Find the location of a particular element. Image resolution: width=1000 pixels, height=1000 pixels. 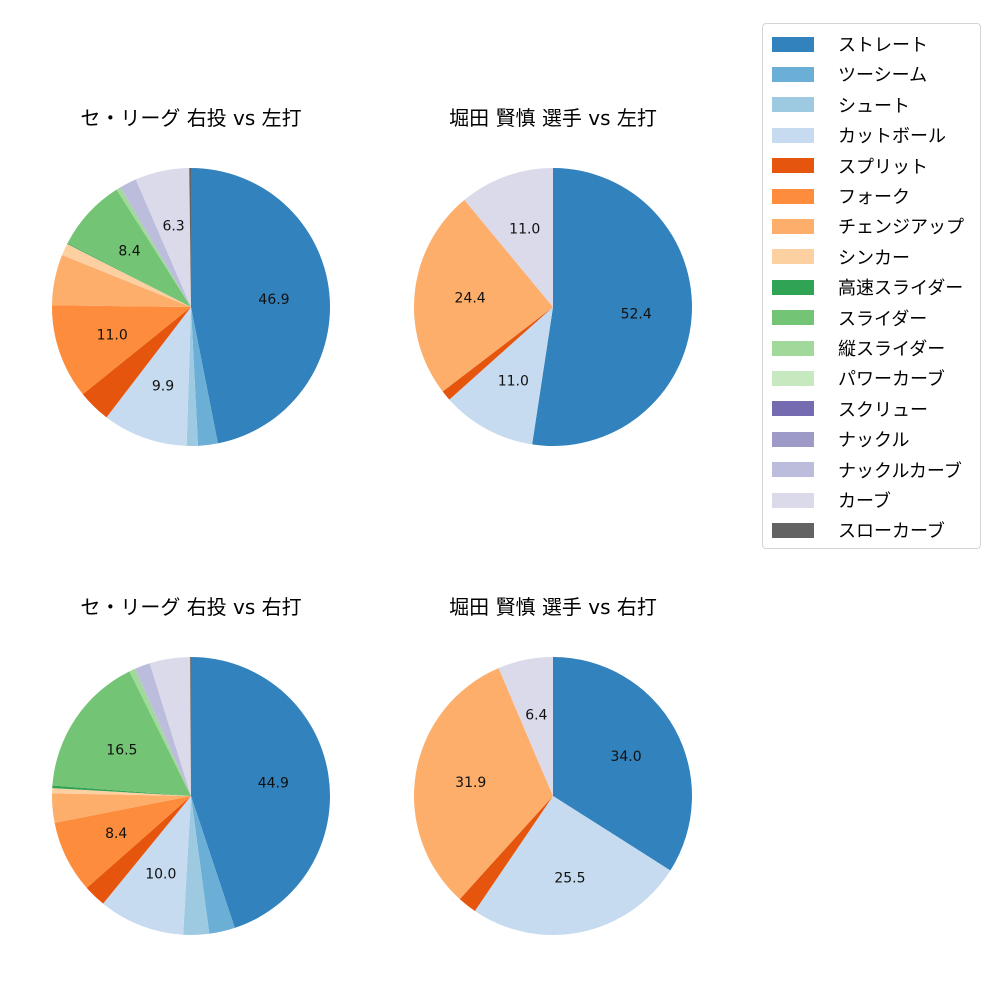

legend-item: ストレート is located at coordinates (850, 44).